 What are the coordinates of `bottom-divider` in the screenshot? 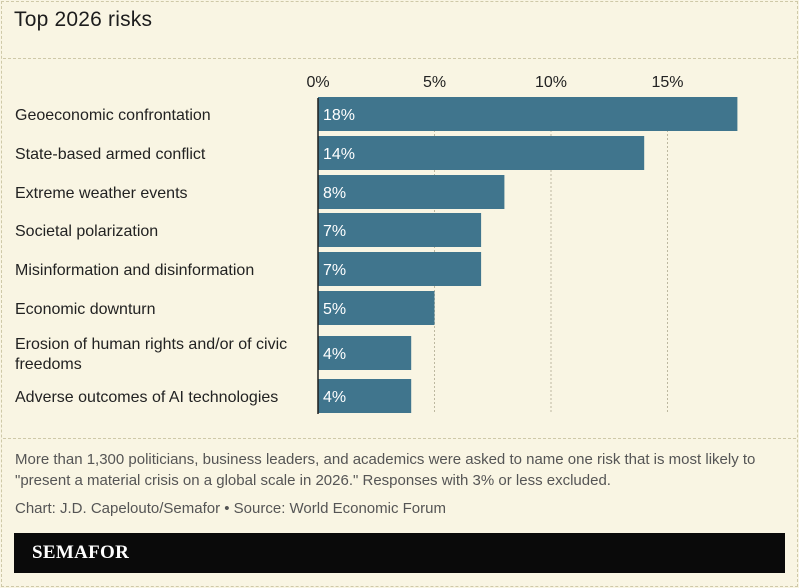 It's located at (399, 438).